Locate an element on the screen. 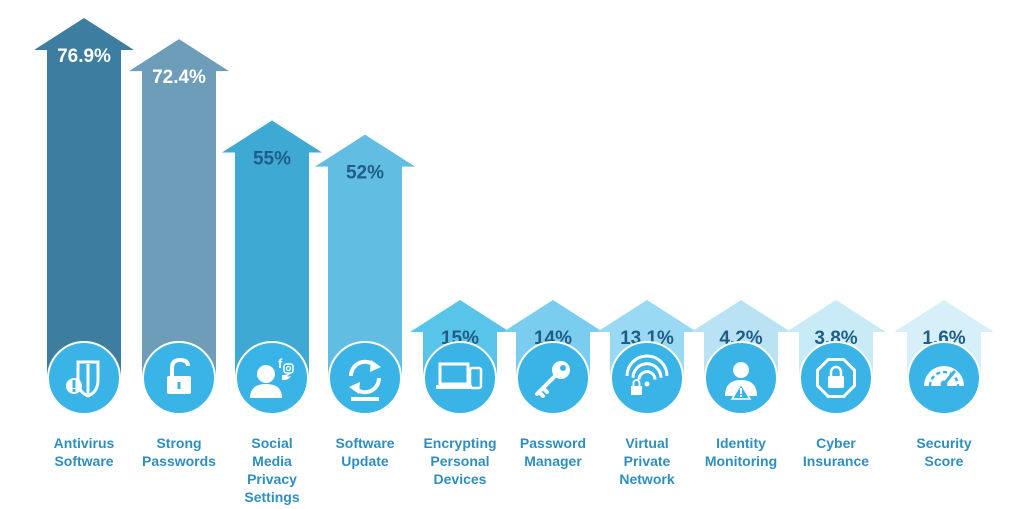 This screenshot has width=1024, height=509. category-label-line: Private is located at coordinates (647, 461).